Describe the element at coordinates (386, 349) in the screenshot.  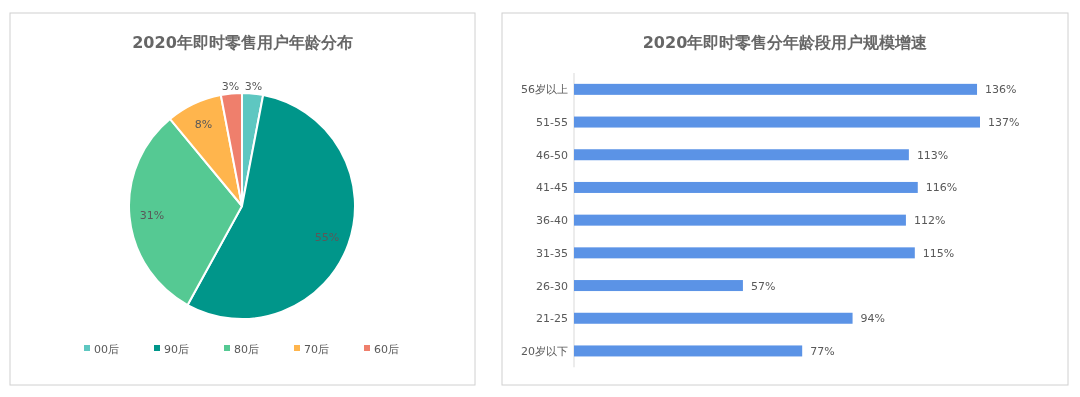
I see `legend-label: 60后` at that location.